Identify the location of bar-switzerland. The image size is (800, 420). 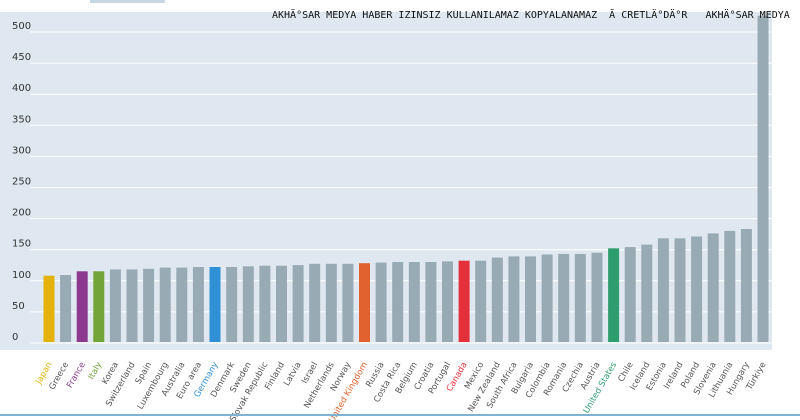
(132, 305).